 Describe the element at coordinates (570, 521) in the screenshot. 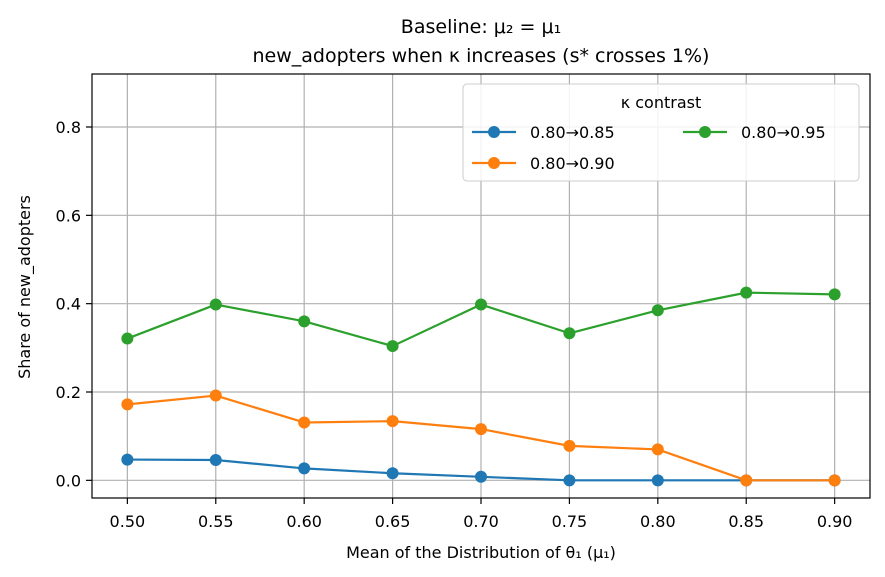

I see `x-tick-label: 0.75` at that location.